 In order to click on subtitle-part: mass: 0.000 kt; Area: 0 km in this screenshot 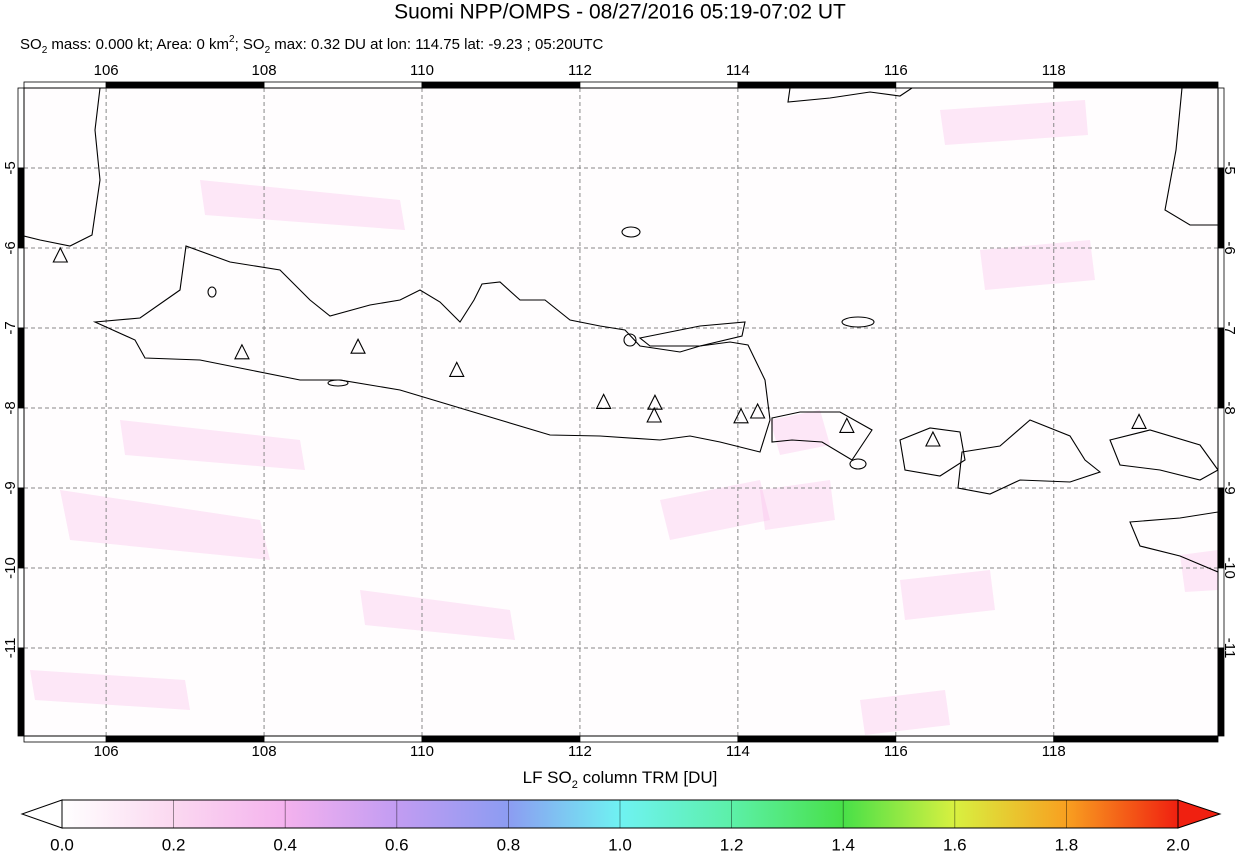, I will do `click(138, 44)`.